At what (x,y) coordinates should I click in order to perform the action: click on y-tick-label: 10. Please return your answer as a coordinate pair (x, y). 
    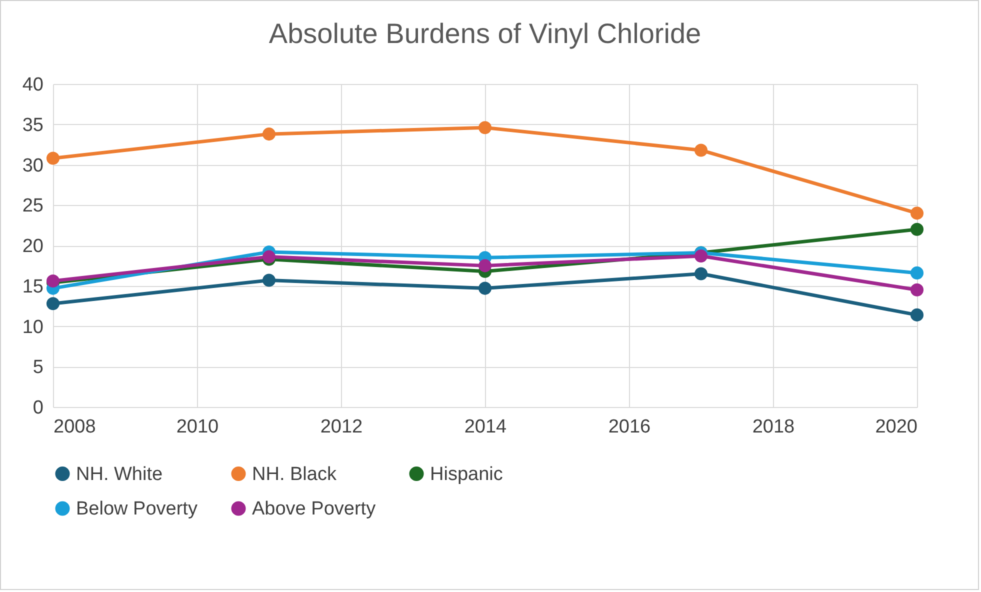
    Looking at the image, I should click on (33, 327).